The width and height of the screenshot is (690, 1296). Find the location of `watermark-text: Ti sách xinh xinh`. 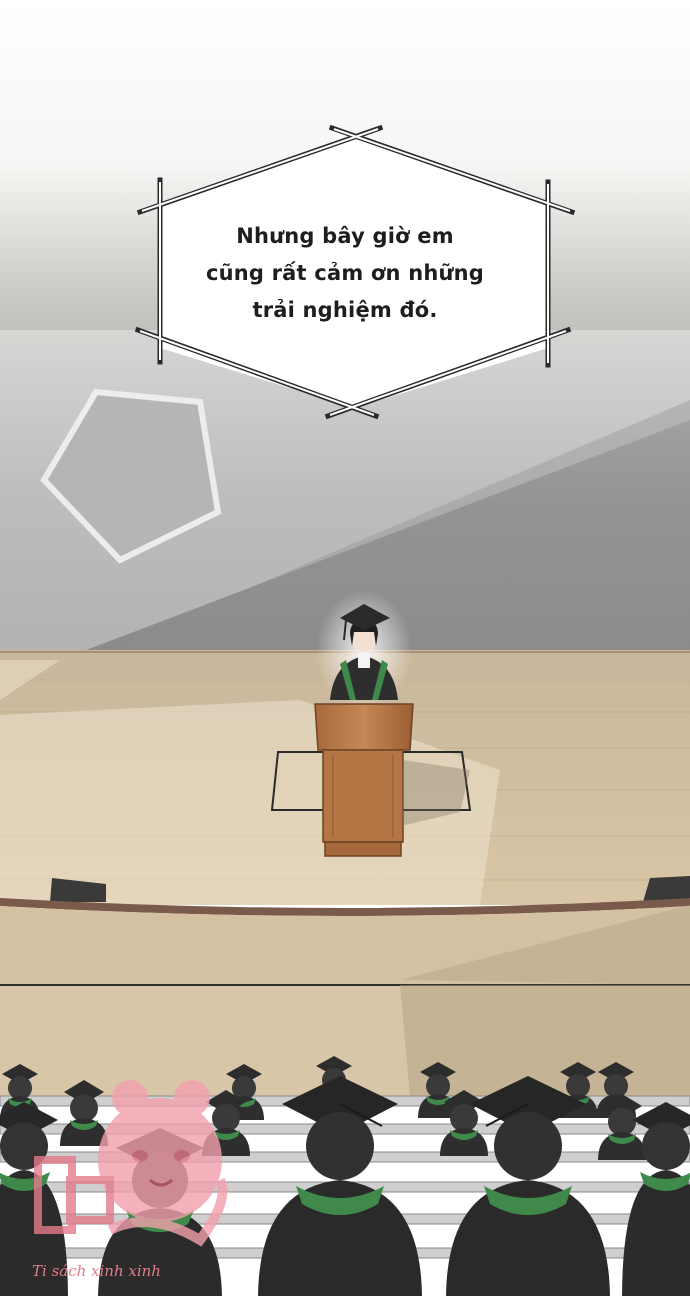

watermark-text: Ti sách xinh xinh is located at coordinates (96, 1271).